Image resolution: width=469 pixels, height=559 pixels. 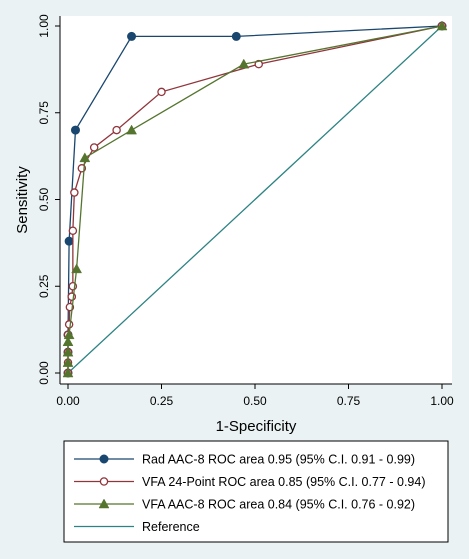 What do you see at coordinates (44, 113) in the screenshot?
I see `y-tick-label: 0.75` at bounding box center [44, 113].